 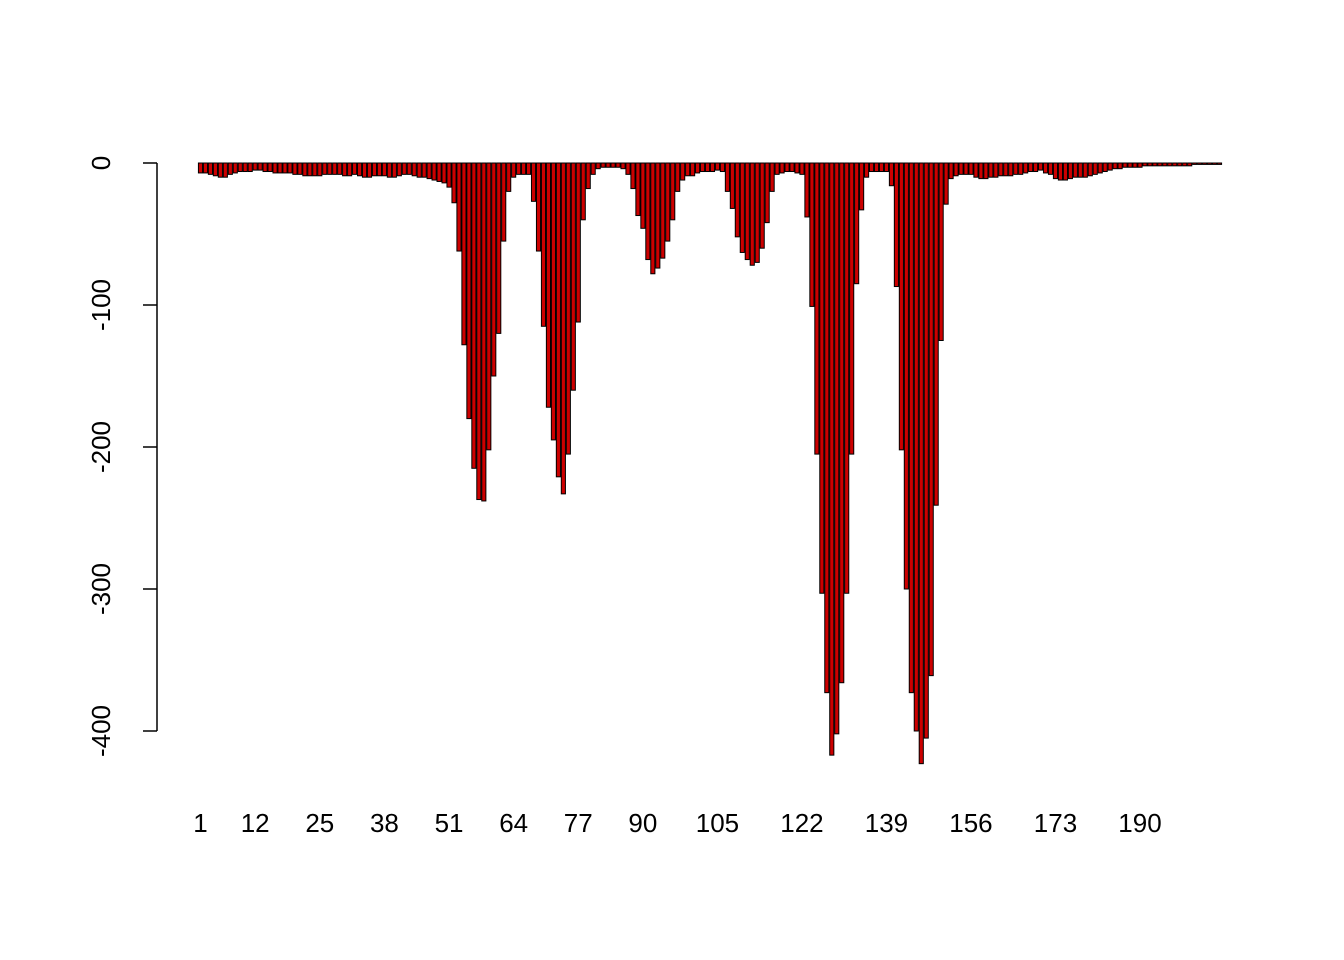 What do you see at coordinates (642, 823) in the screenshot?
I see `x-tick-label: 90` at bounding box center [642, 823].